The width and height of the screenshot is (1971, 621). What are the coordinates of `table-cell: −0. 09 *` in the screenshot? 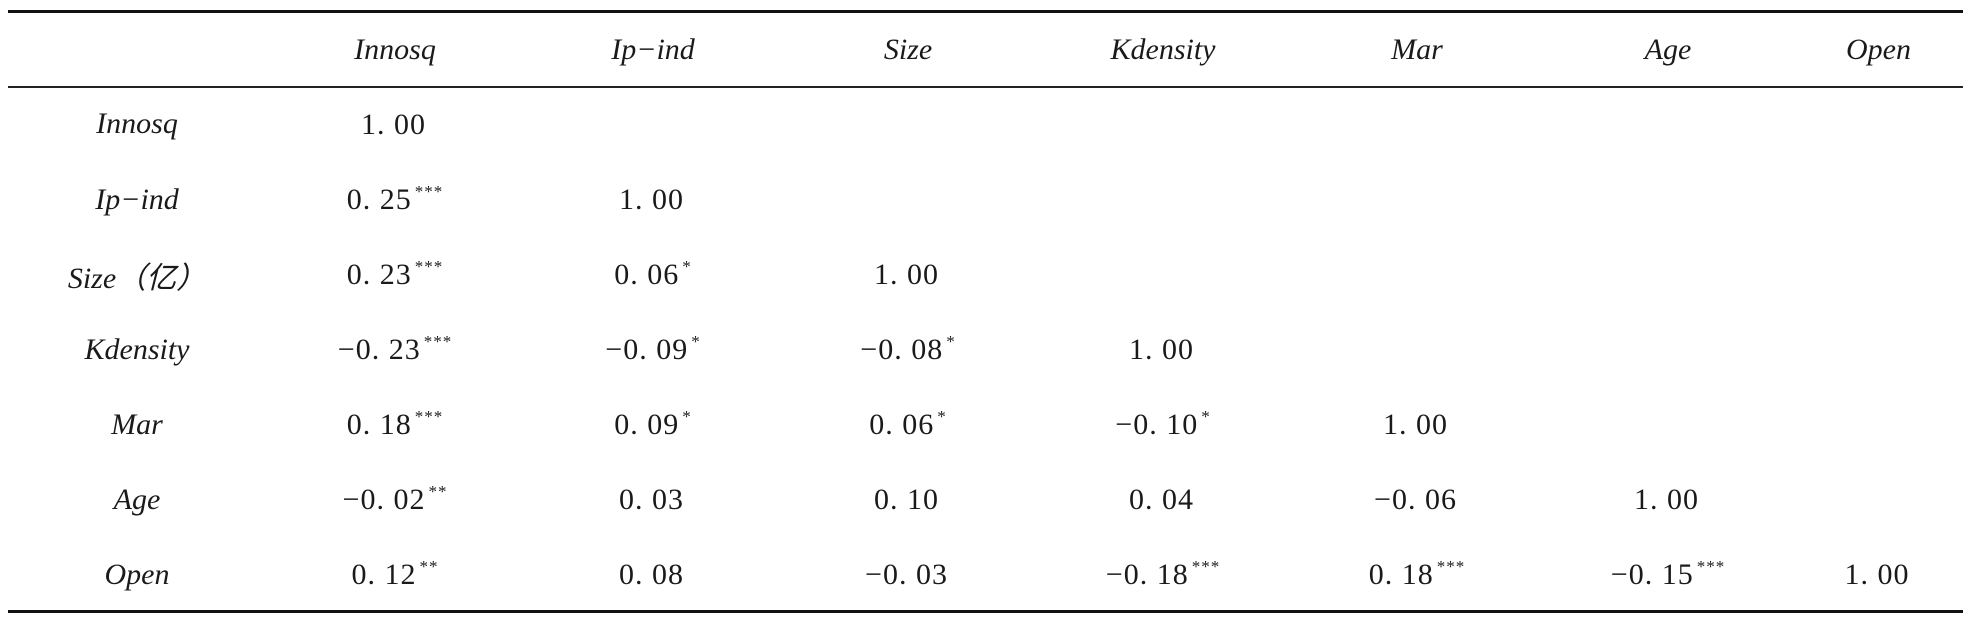 It's located at (653, 349).